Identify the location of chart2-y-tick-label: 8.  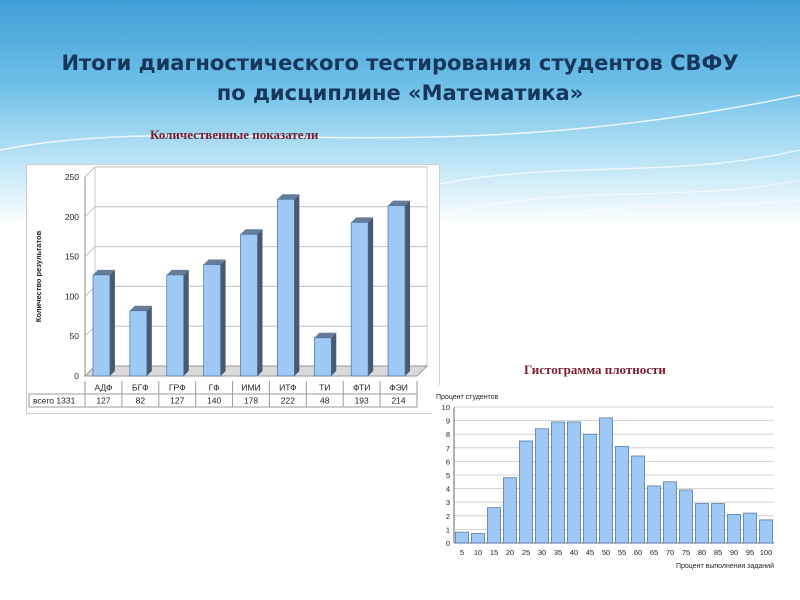
(448, 434).